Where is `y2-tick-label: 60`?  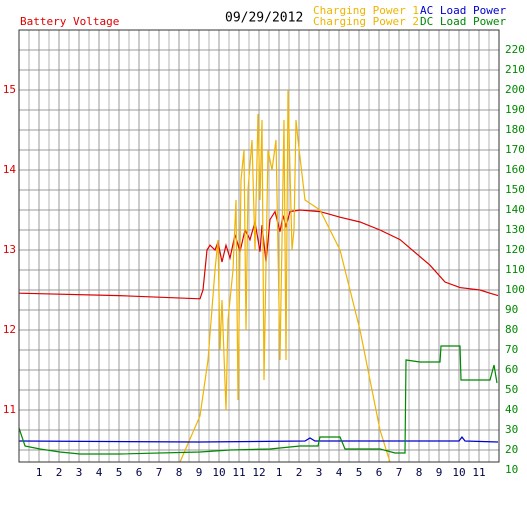
y2-tick-label: 60 is located at coordinates (511, 369).